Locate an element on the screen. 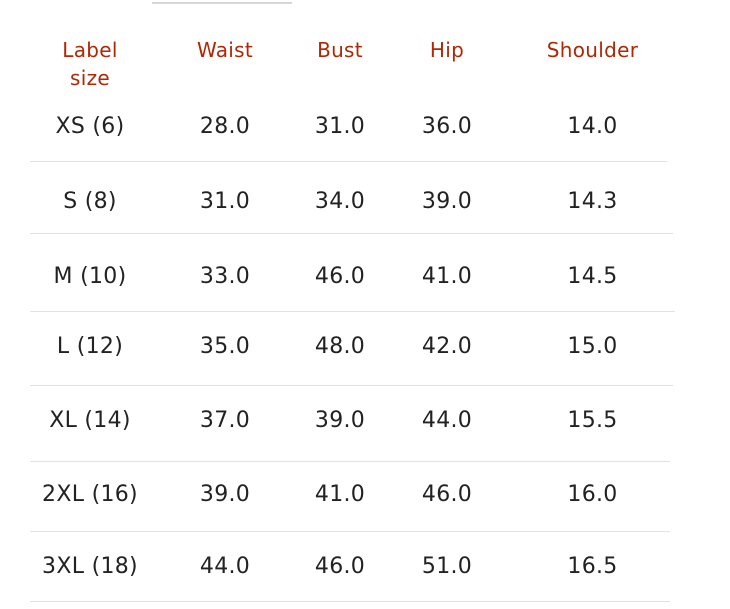 The height and width of the screenshot is (609, 730). cell-hip: 39.0 is located at coordinates (447, 201).